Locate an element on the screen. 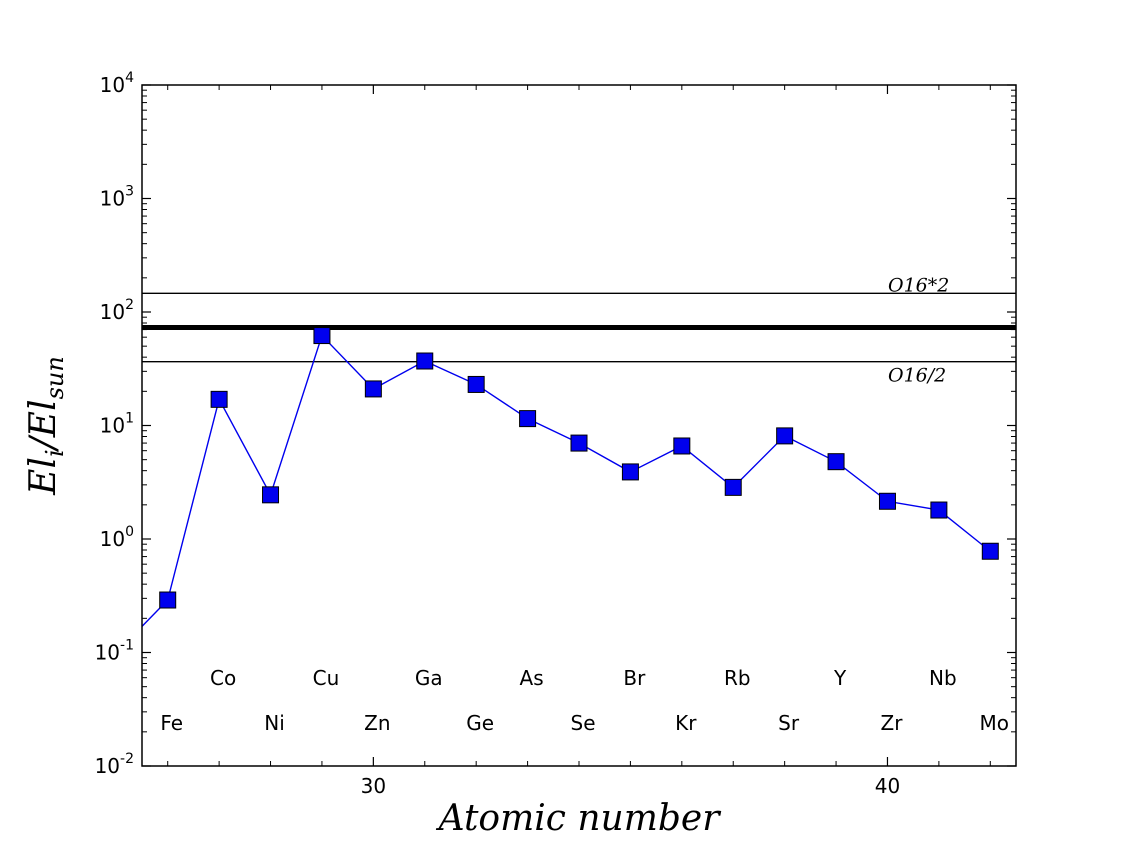 The width and height of the screenshot is (1128, 850). y-tick-label: 10² is located at coordinates (117, 310).